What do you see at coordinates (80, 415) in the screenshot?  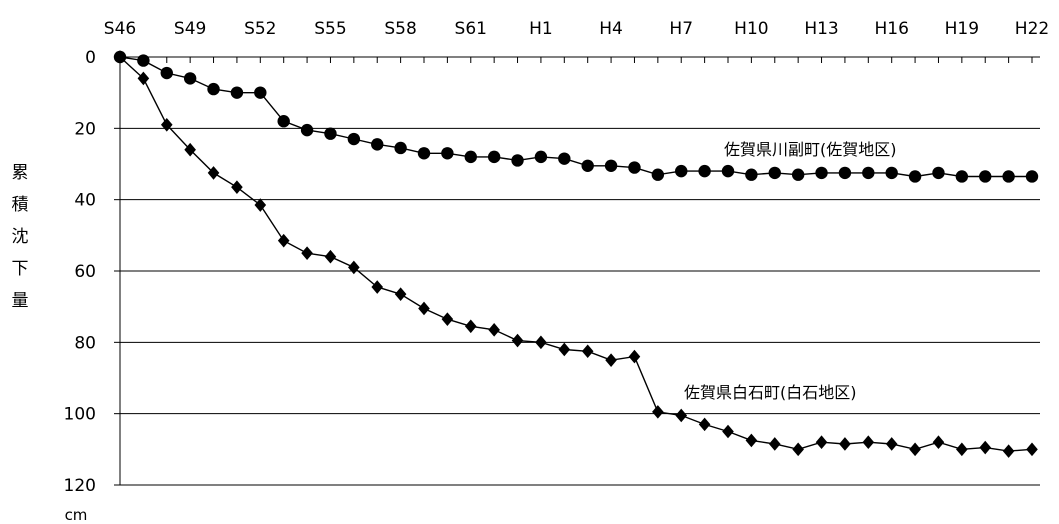 I see `y-tick-label: 100` at bounding box center [80, 415].